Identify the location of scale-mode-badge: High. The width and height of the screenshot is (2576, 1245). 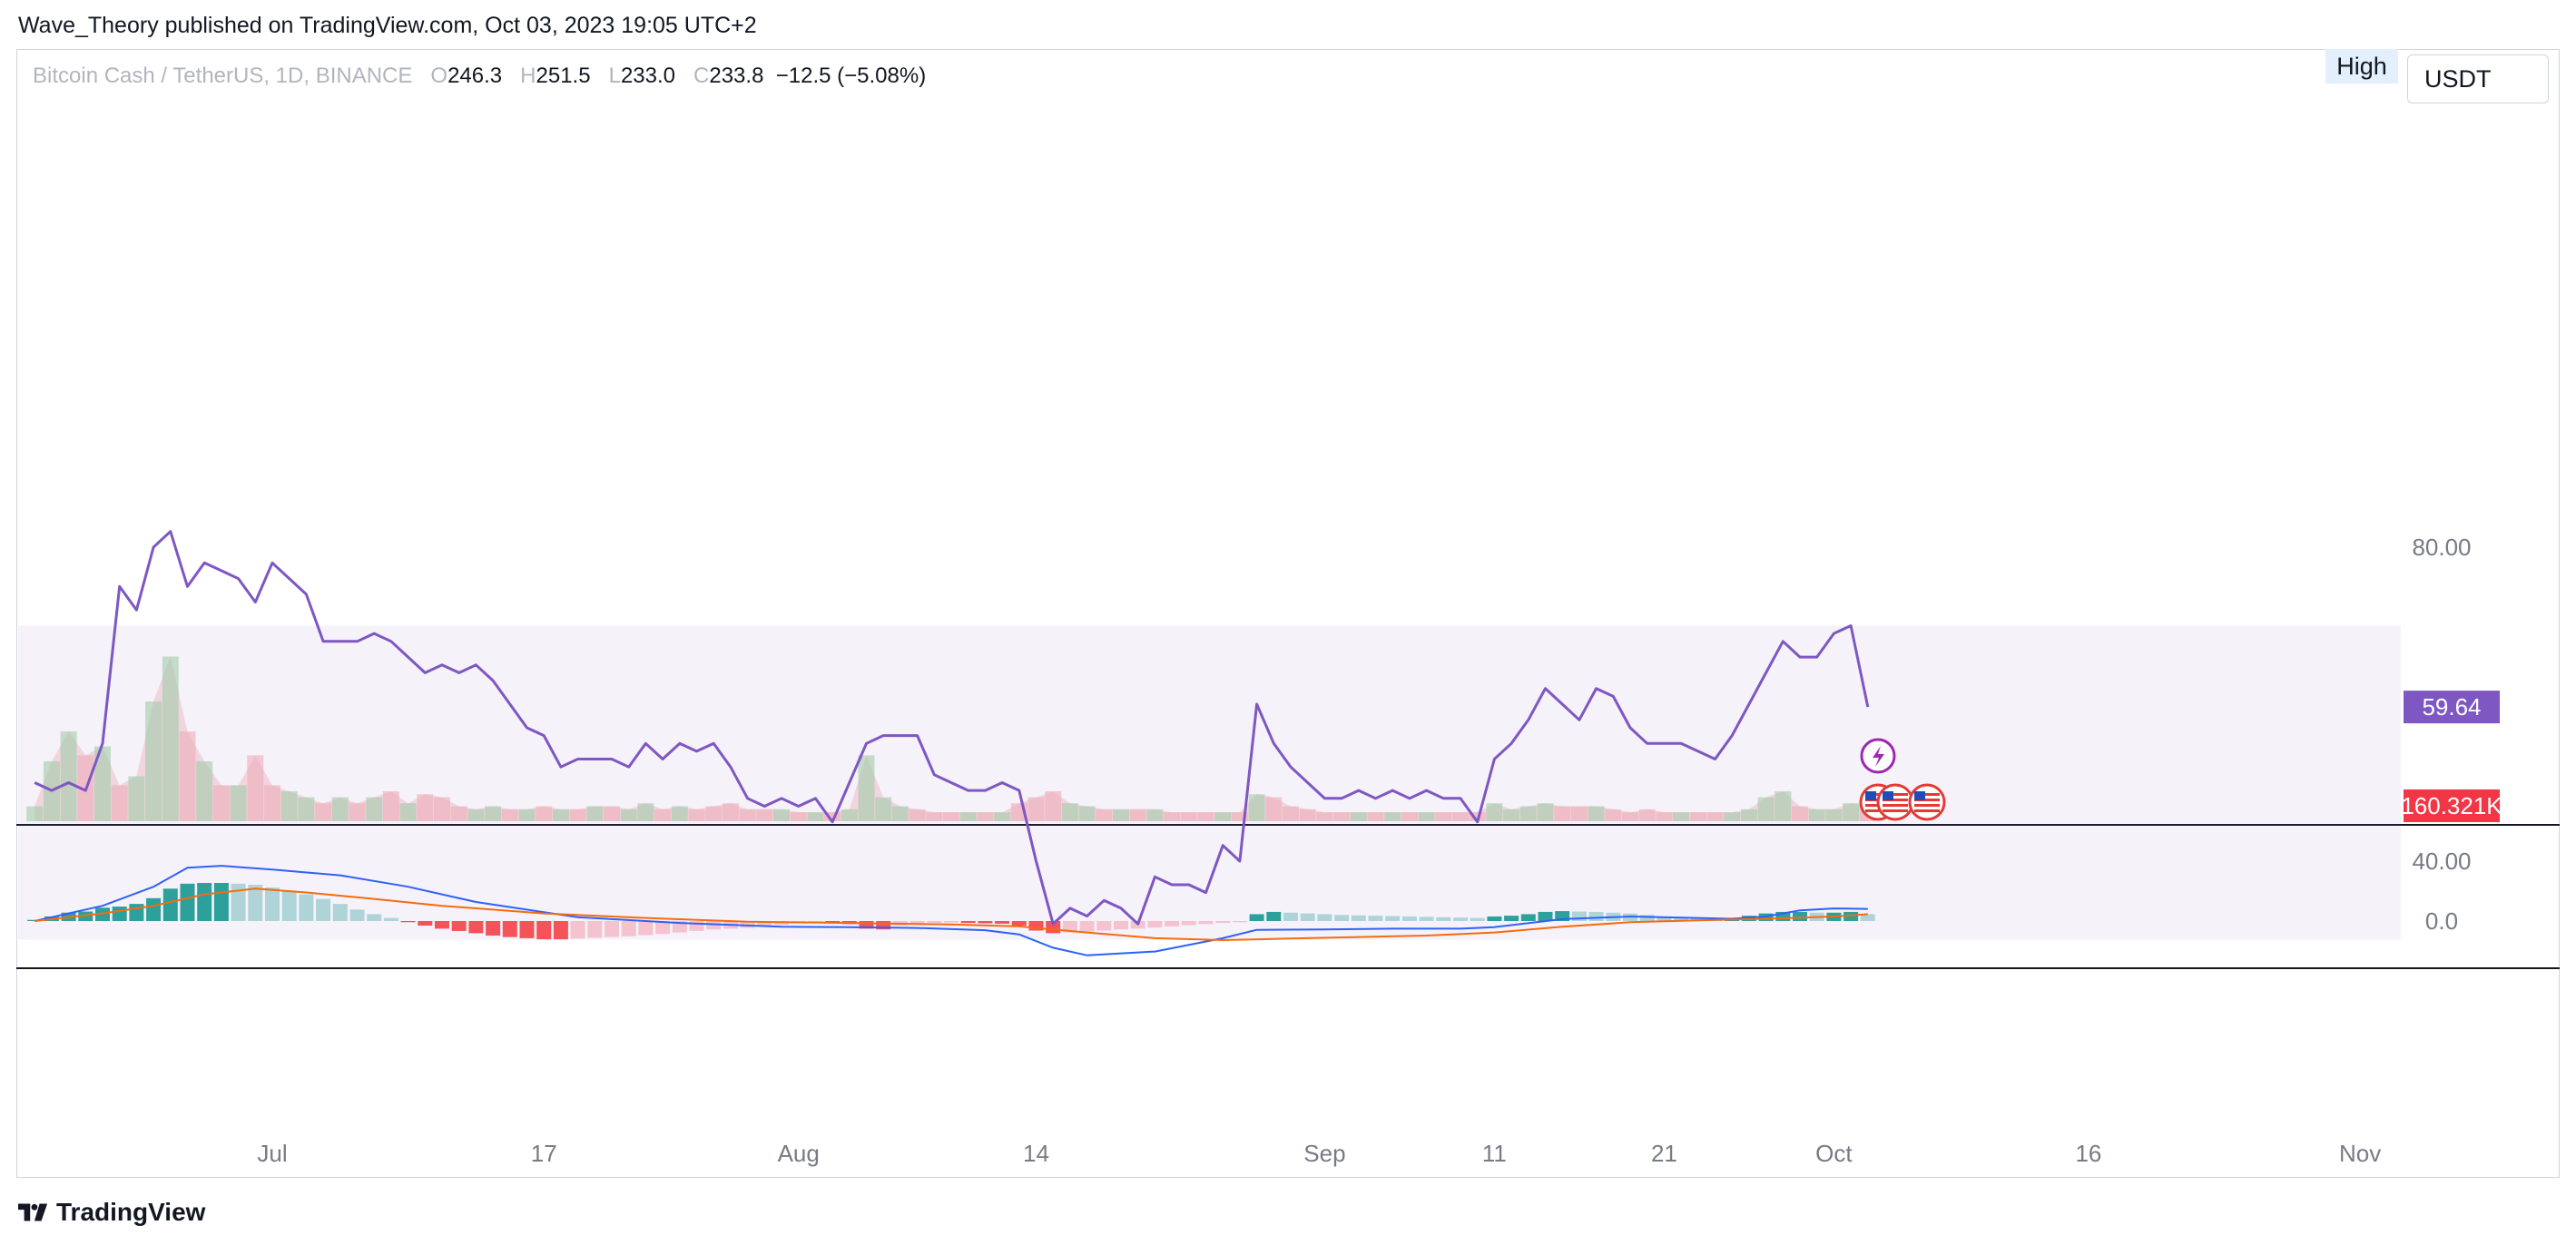
(2361, 66).